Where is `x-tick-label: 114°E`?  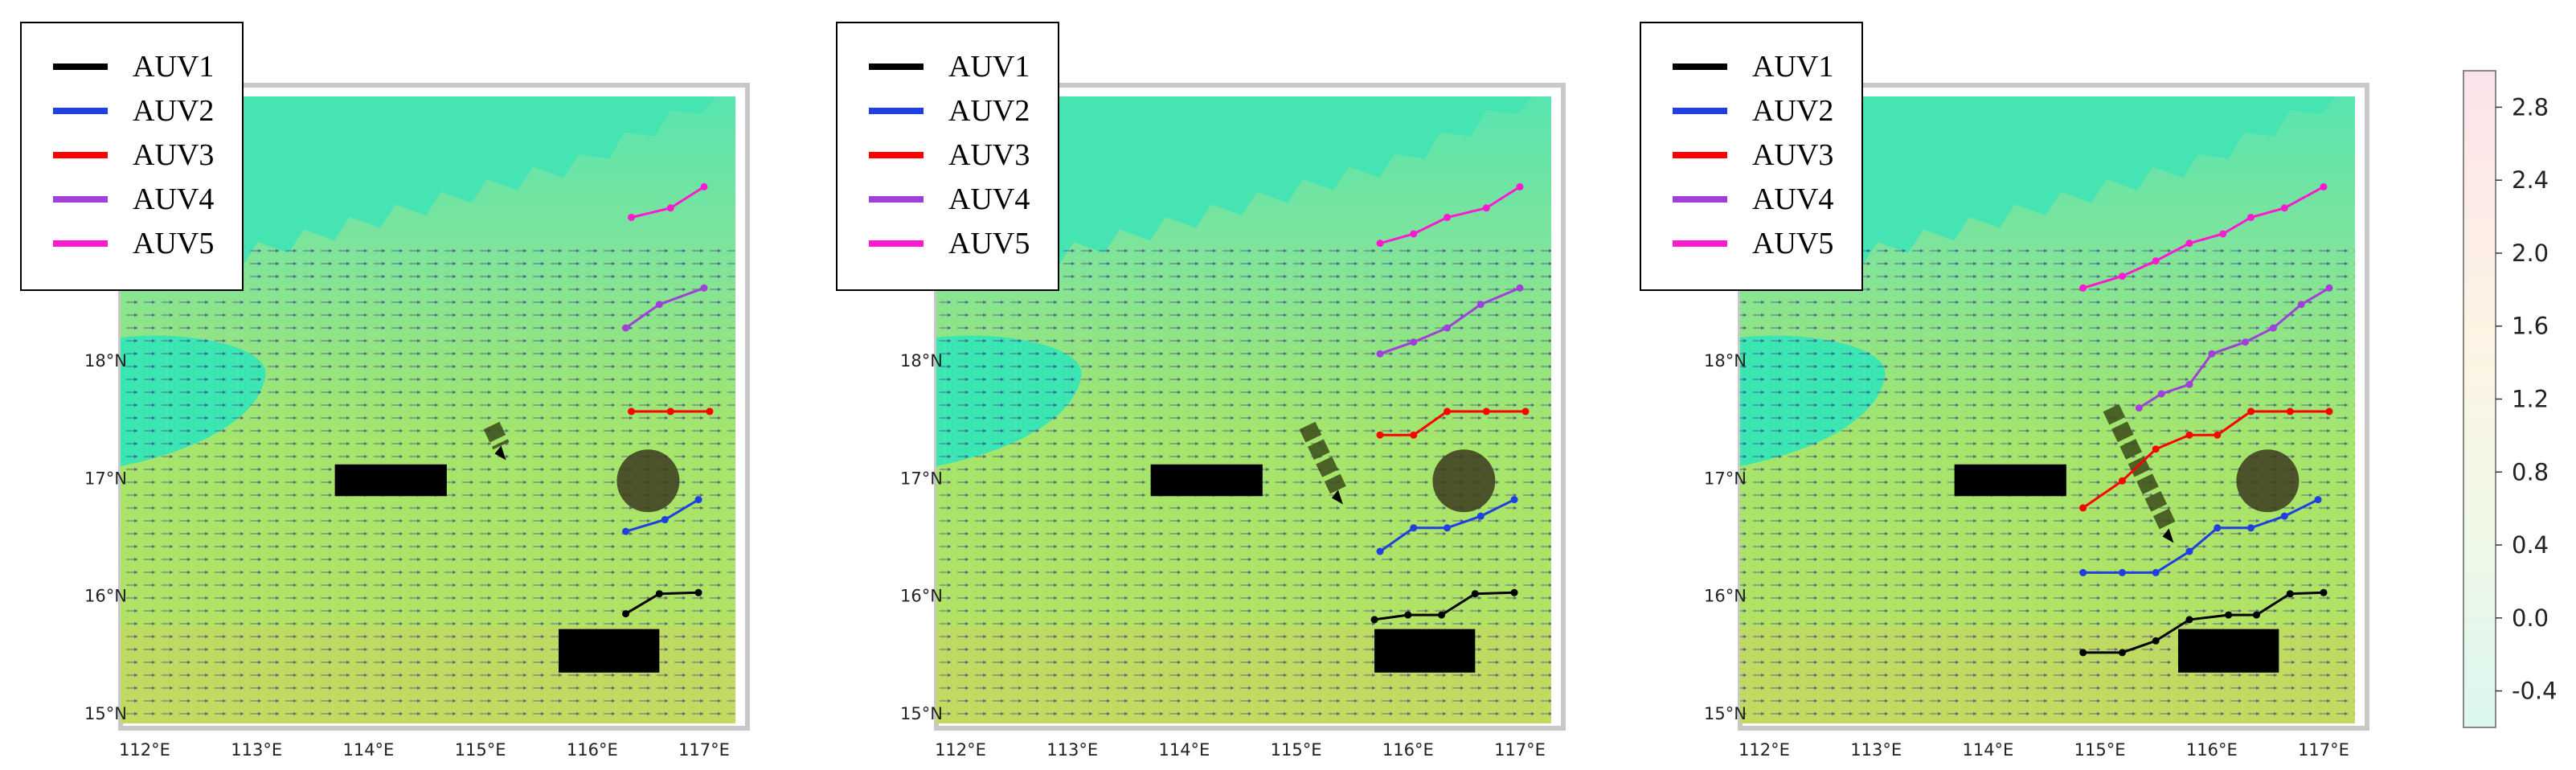
x-tick-label: 114°E is located at coordinates (1184, 750).